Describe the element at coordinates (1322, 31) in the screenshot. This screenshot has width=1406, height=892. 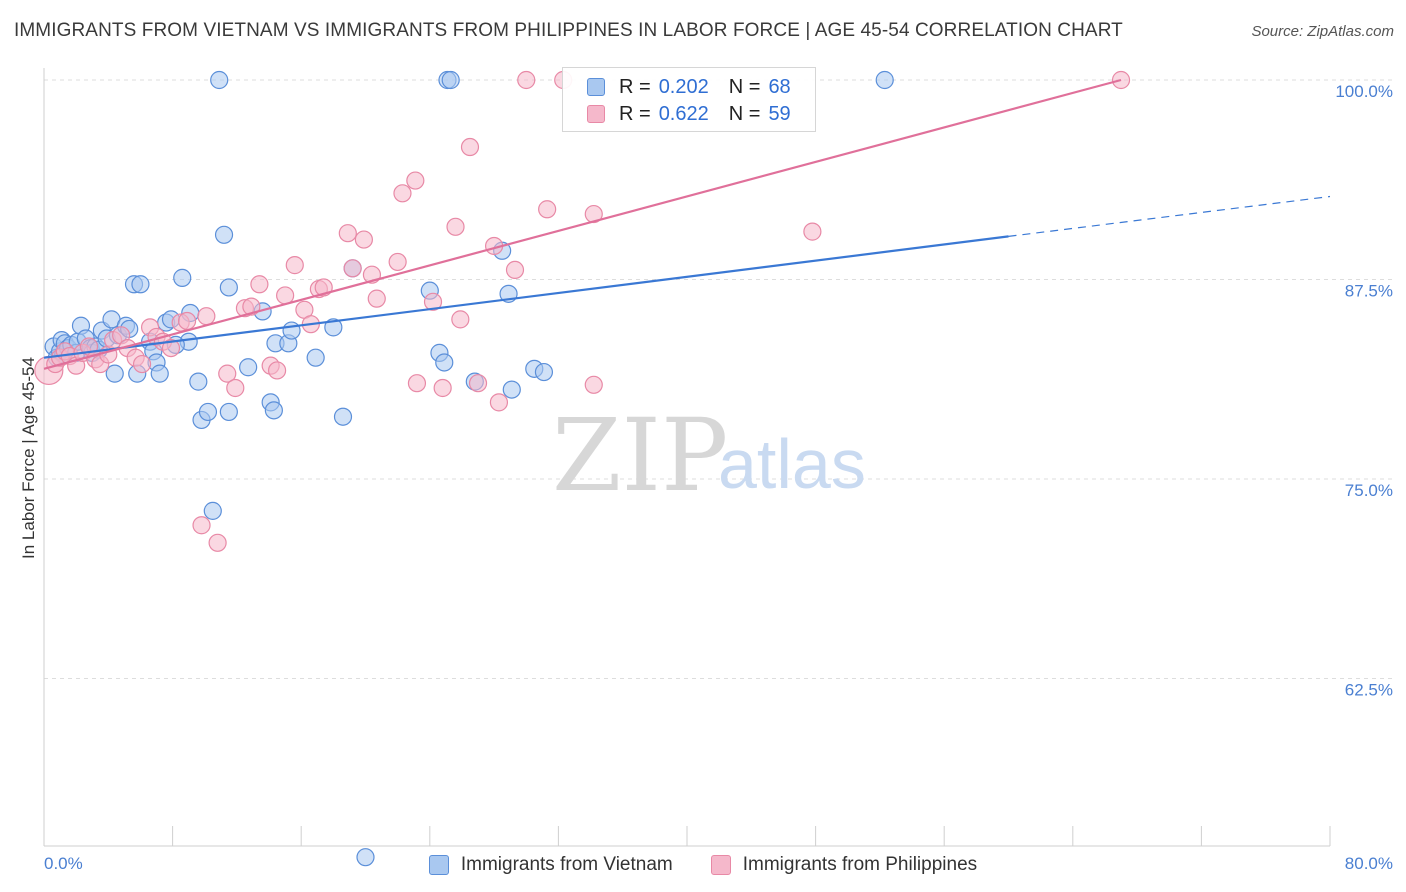
I see `source-label: Source: ZipAtlas.com` at that location.